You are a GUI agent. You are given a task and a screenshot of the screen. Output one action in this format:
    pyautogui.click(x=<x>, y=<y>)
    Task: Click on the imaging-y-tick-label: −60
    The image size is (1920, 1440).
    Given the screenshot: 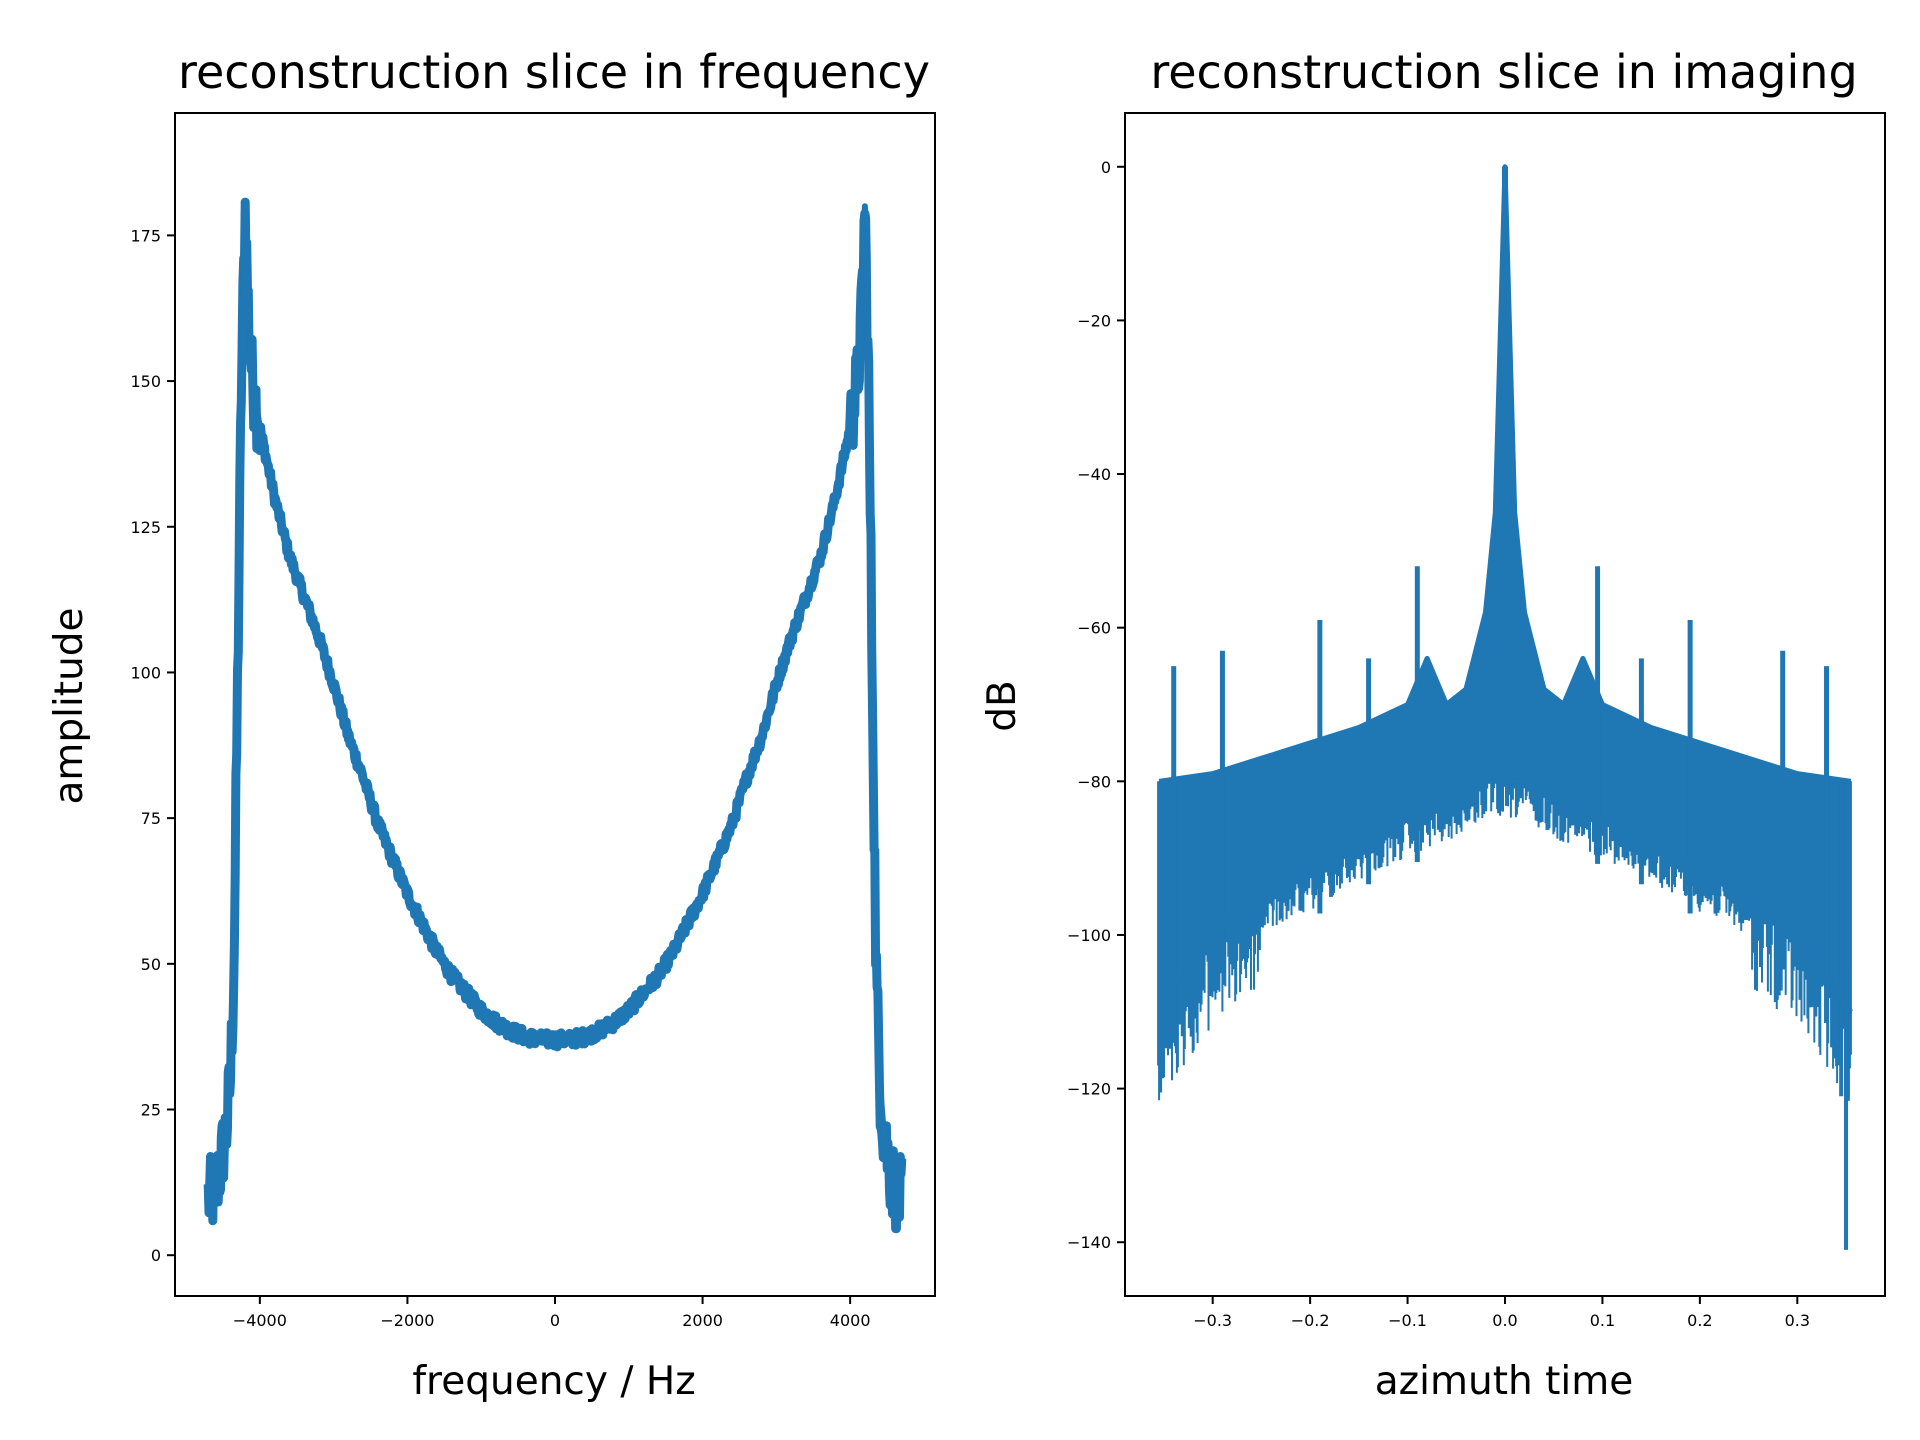 What is the action you would take?
    pyautogui.click(x=1094, y=628)
    